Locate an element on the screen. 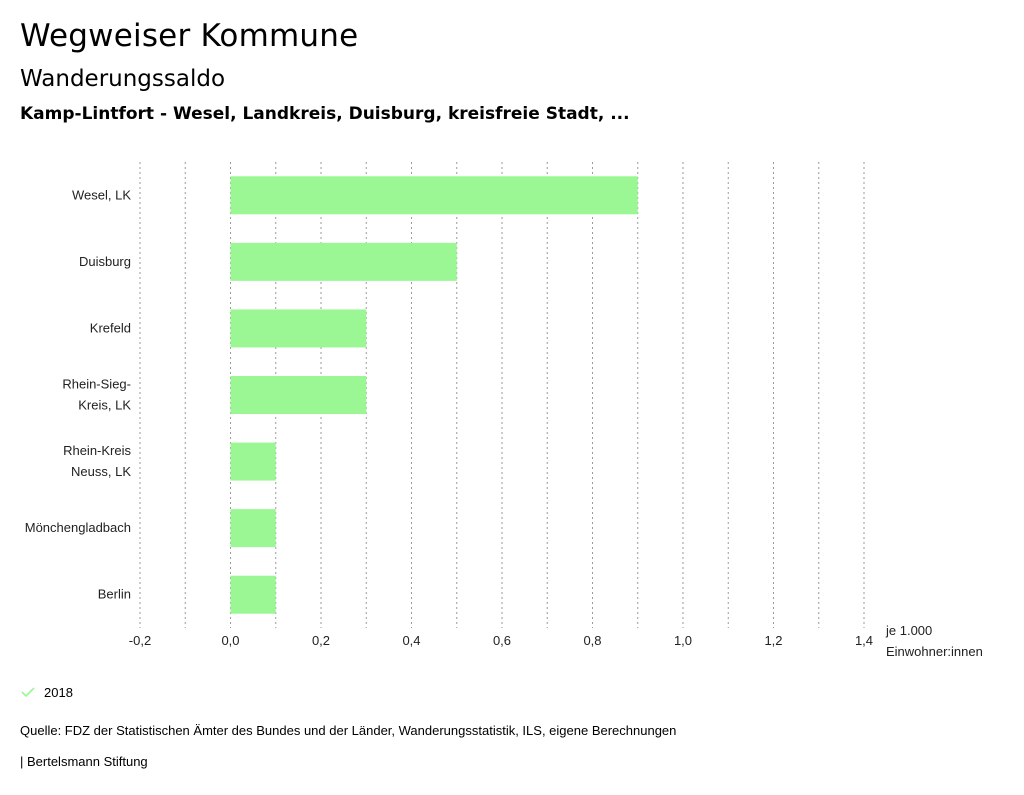  category-label: Krefeld is located at coordinates (110, 327).